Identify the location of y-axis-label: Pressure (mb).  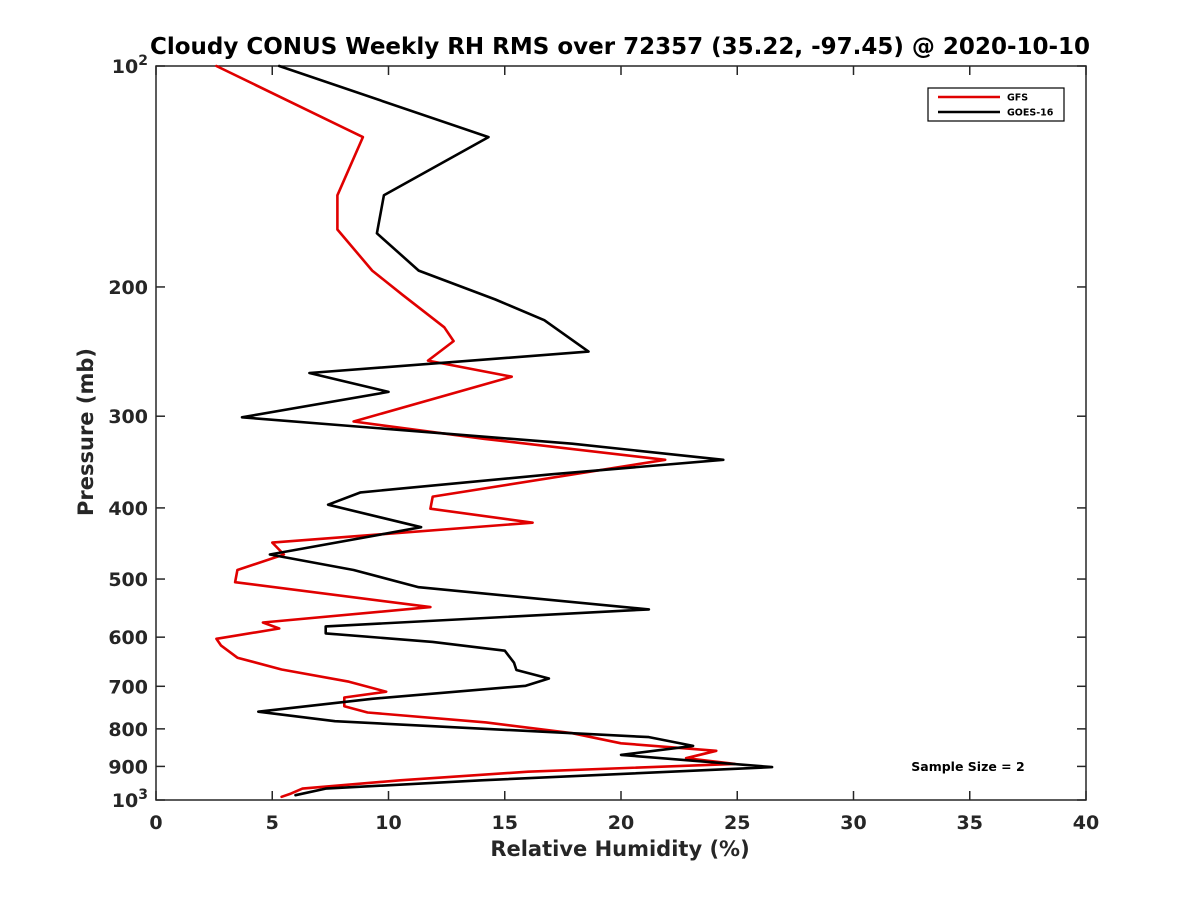
(86, 432).